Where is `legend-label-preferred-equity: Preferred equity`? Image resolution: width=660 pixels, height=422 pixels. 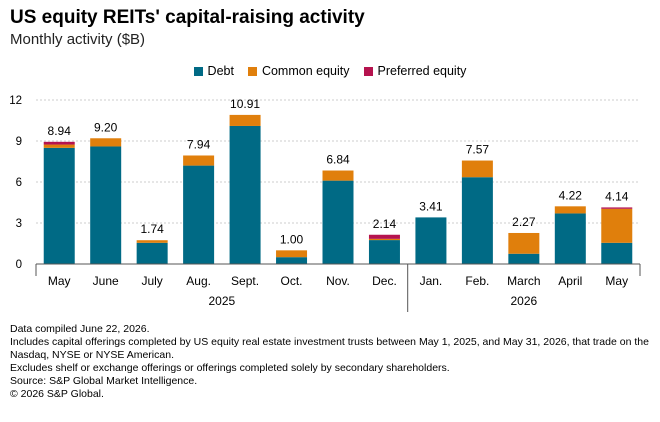
legend-label-preferred-equity: Preferred equity is located at coordinates (422, 71).